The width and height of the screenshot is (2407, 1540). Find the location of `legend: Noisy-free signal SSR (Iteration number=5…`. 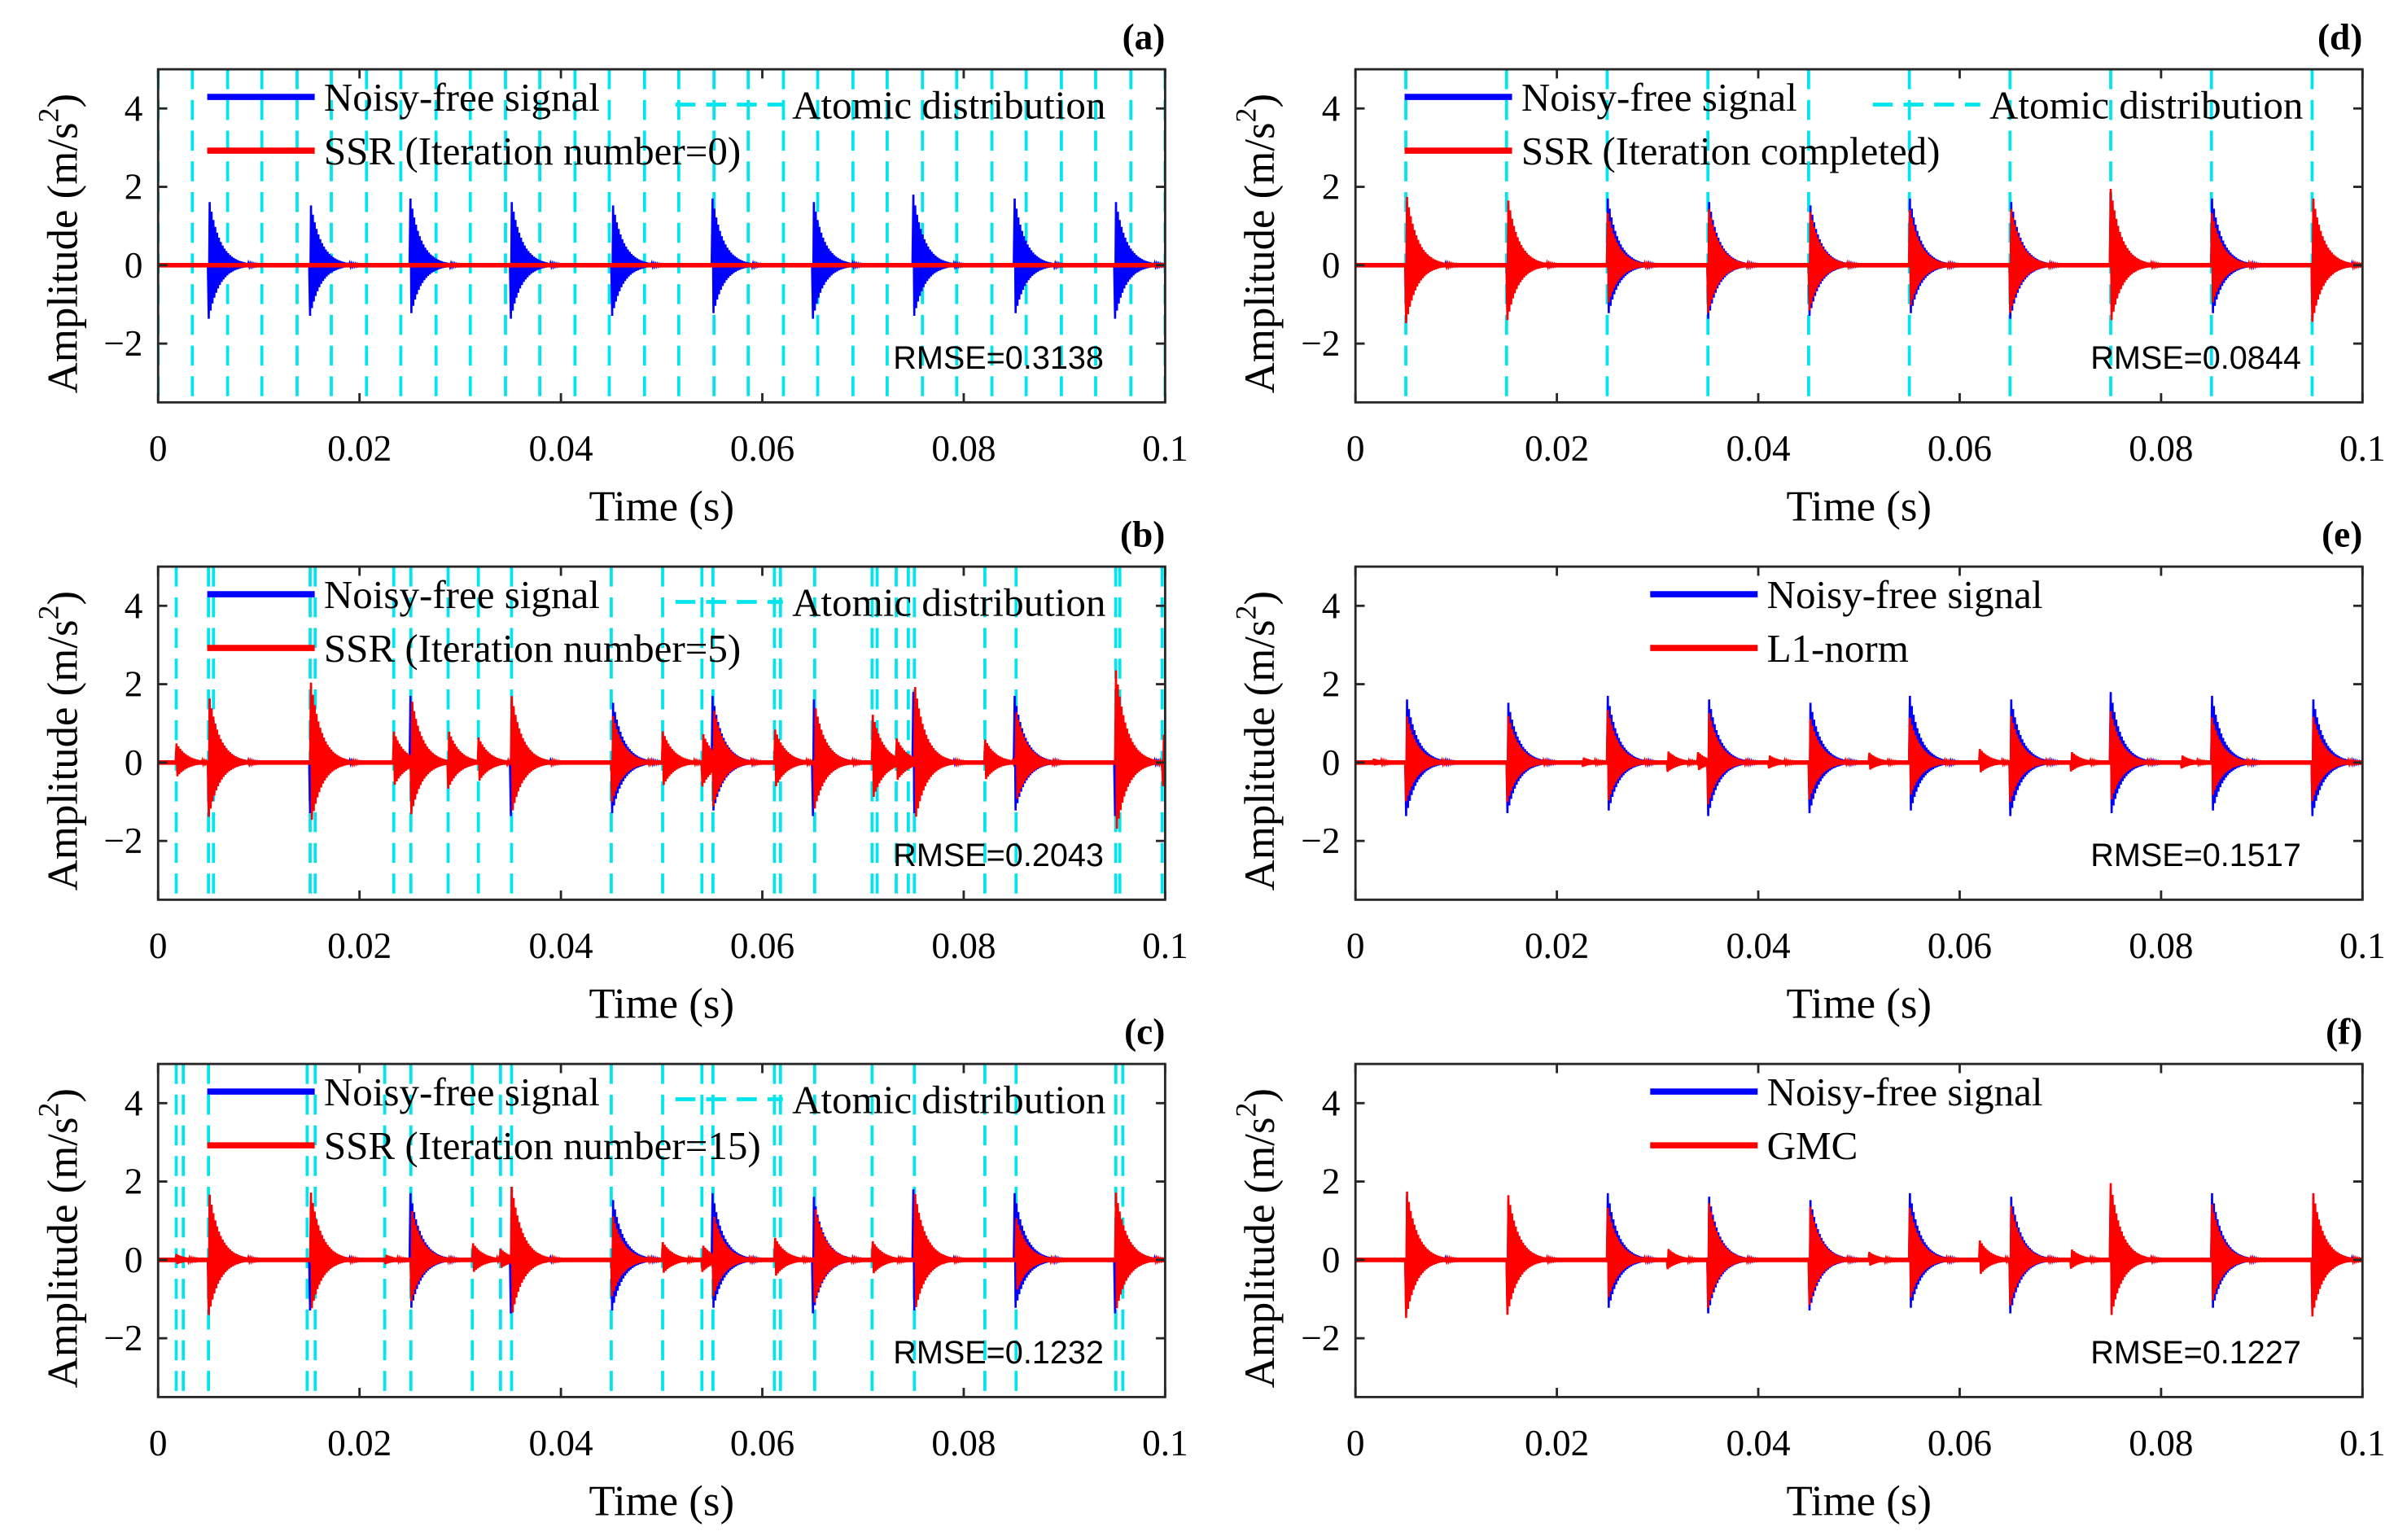

legend: Noisy-free signal SSR (Iteration number=5… is located at coordinates (656, 622).